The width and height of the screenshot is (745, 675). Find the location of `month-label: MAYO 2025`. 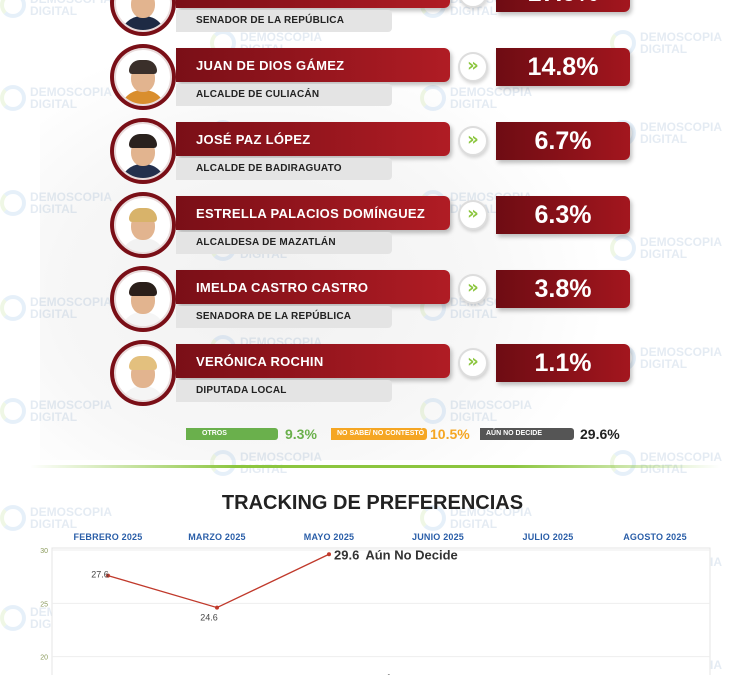

month-label: MAYO 2025 is located at coordinates (329, 537).